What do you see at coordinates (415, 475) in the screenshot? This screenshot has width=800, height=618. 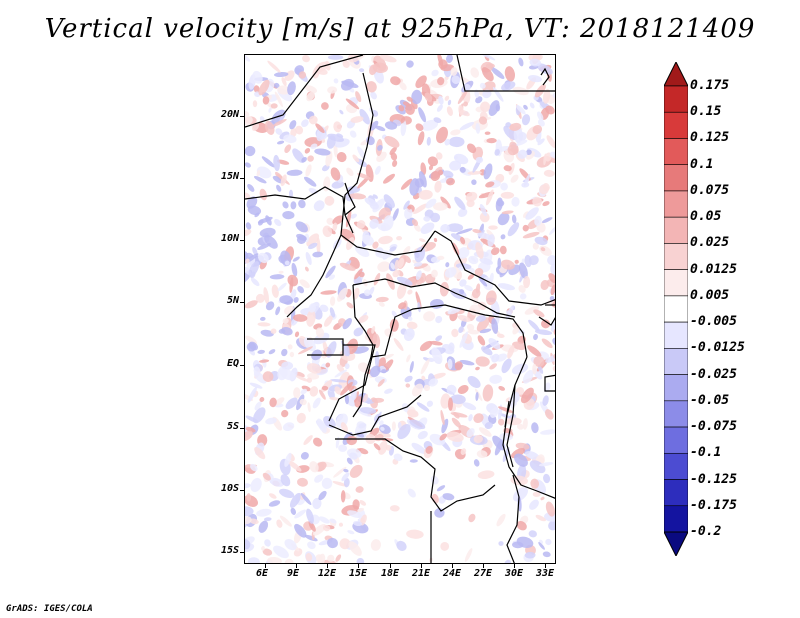 I see `border-angola-drc` at bounding box center [415, 475].